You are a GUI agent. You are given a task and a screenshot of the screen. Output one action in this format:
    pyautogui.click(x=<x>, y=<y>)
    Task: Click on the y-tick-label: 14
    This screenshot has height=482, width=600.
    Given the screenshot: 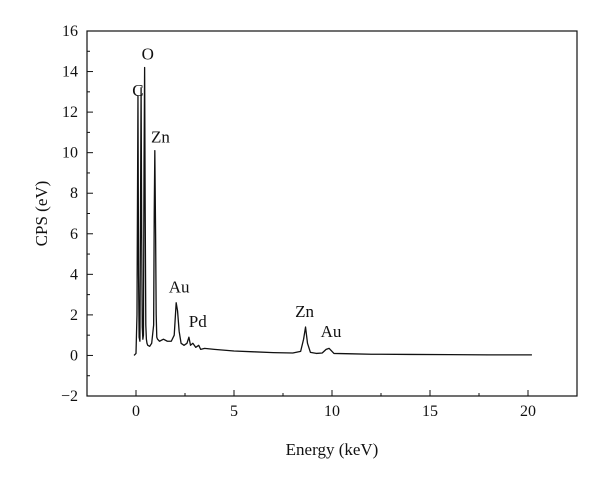 What is the action you would take?
    pyautogui.click(x=70, y=72)
    